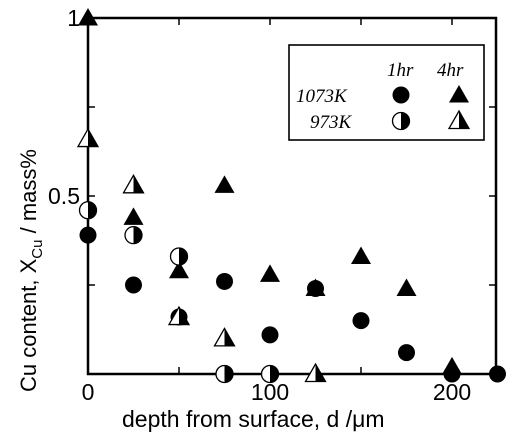 Image resolution: width=509 pixels, height=440 pixels. Describe the element at coordinates (322, 96) in the screenshot. I see `legend-label-1073k: 1073K` at that location.